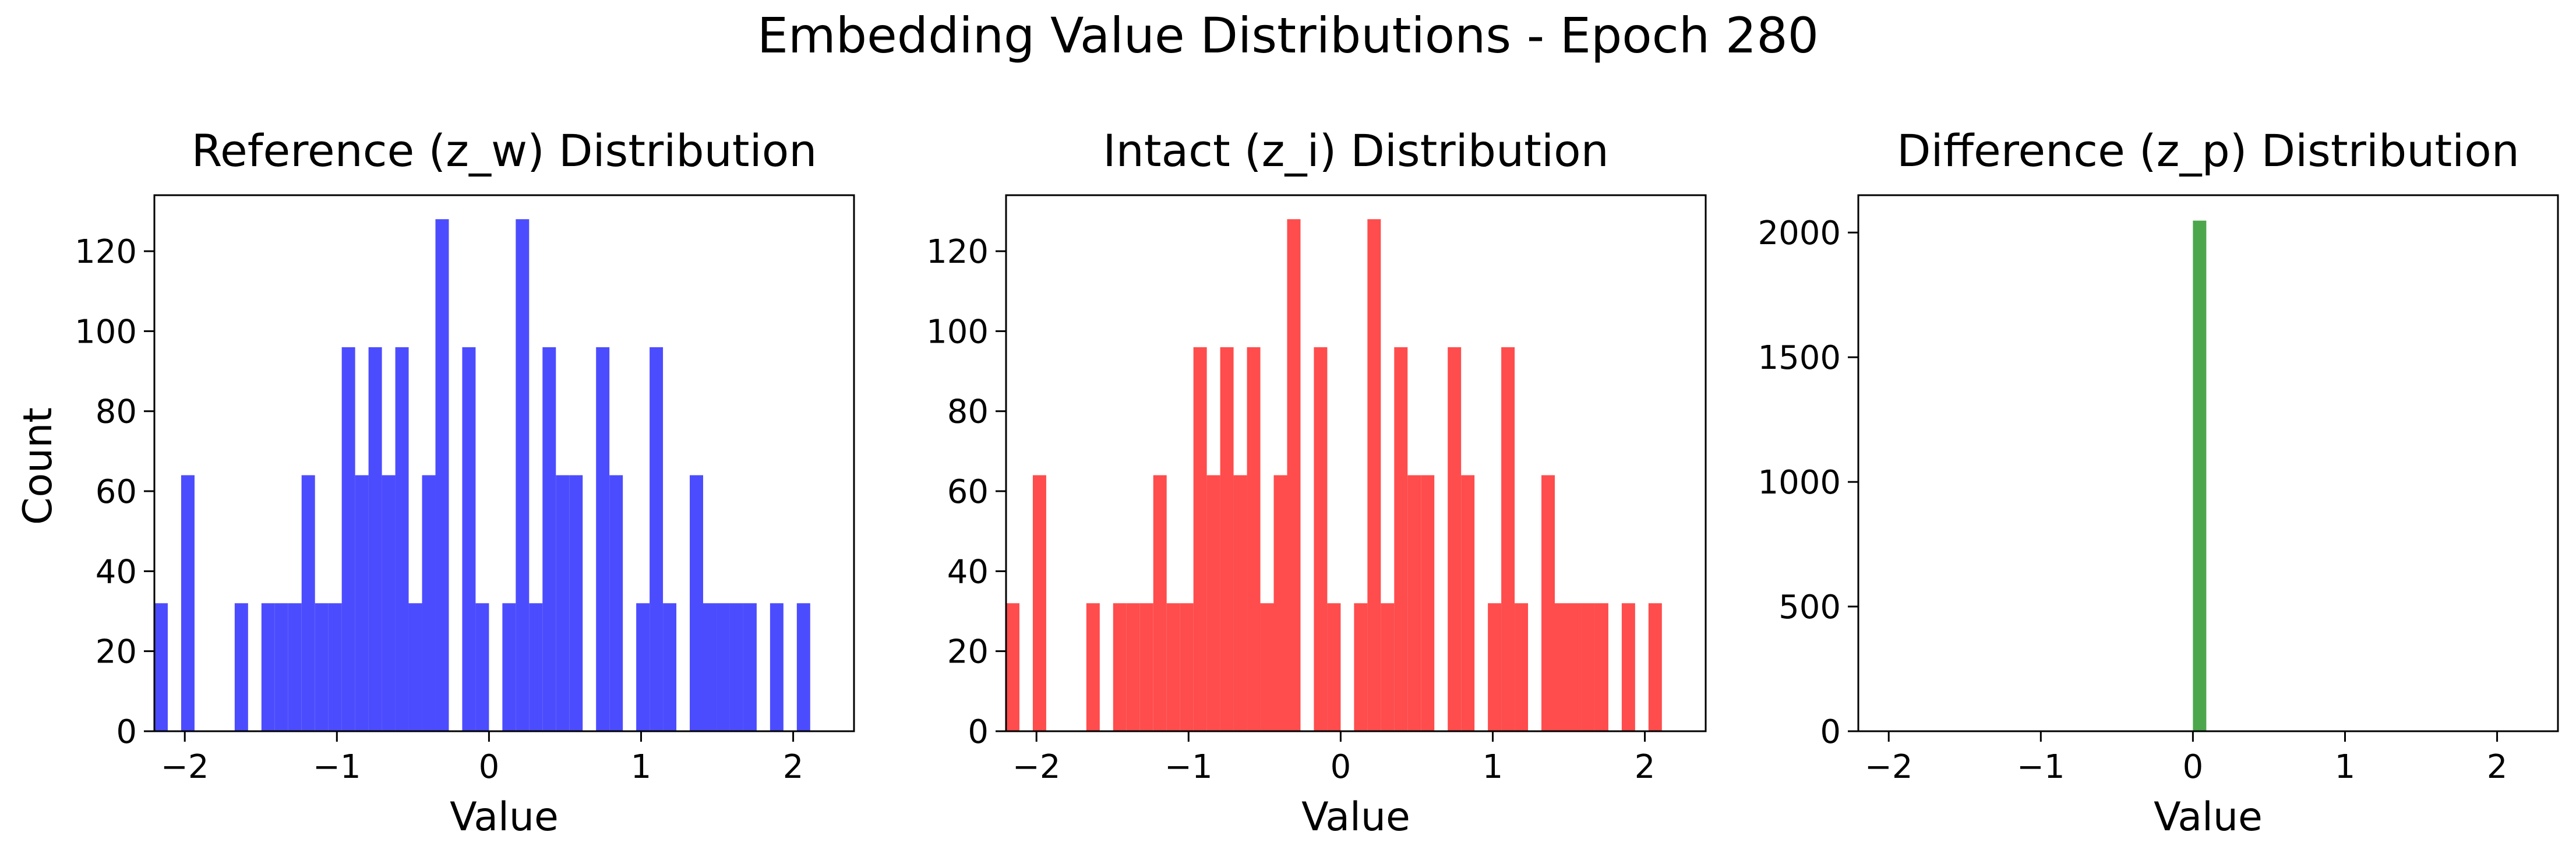 The height and width of the screenshot is (853, 2576). Describe the element at coordinates (1810, 607) in the screenshot. I see `y-tick-label: 500` at that location.